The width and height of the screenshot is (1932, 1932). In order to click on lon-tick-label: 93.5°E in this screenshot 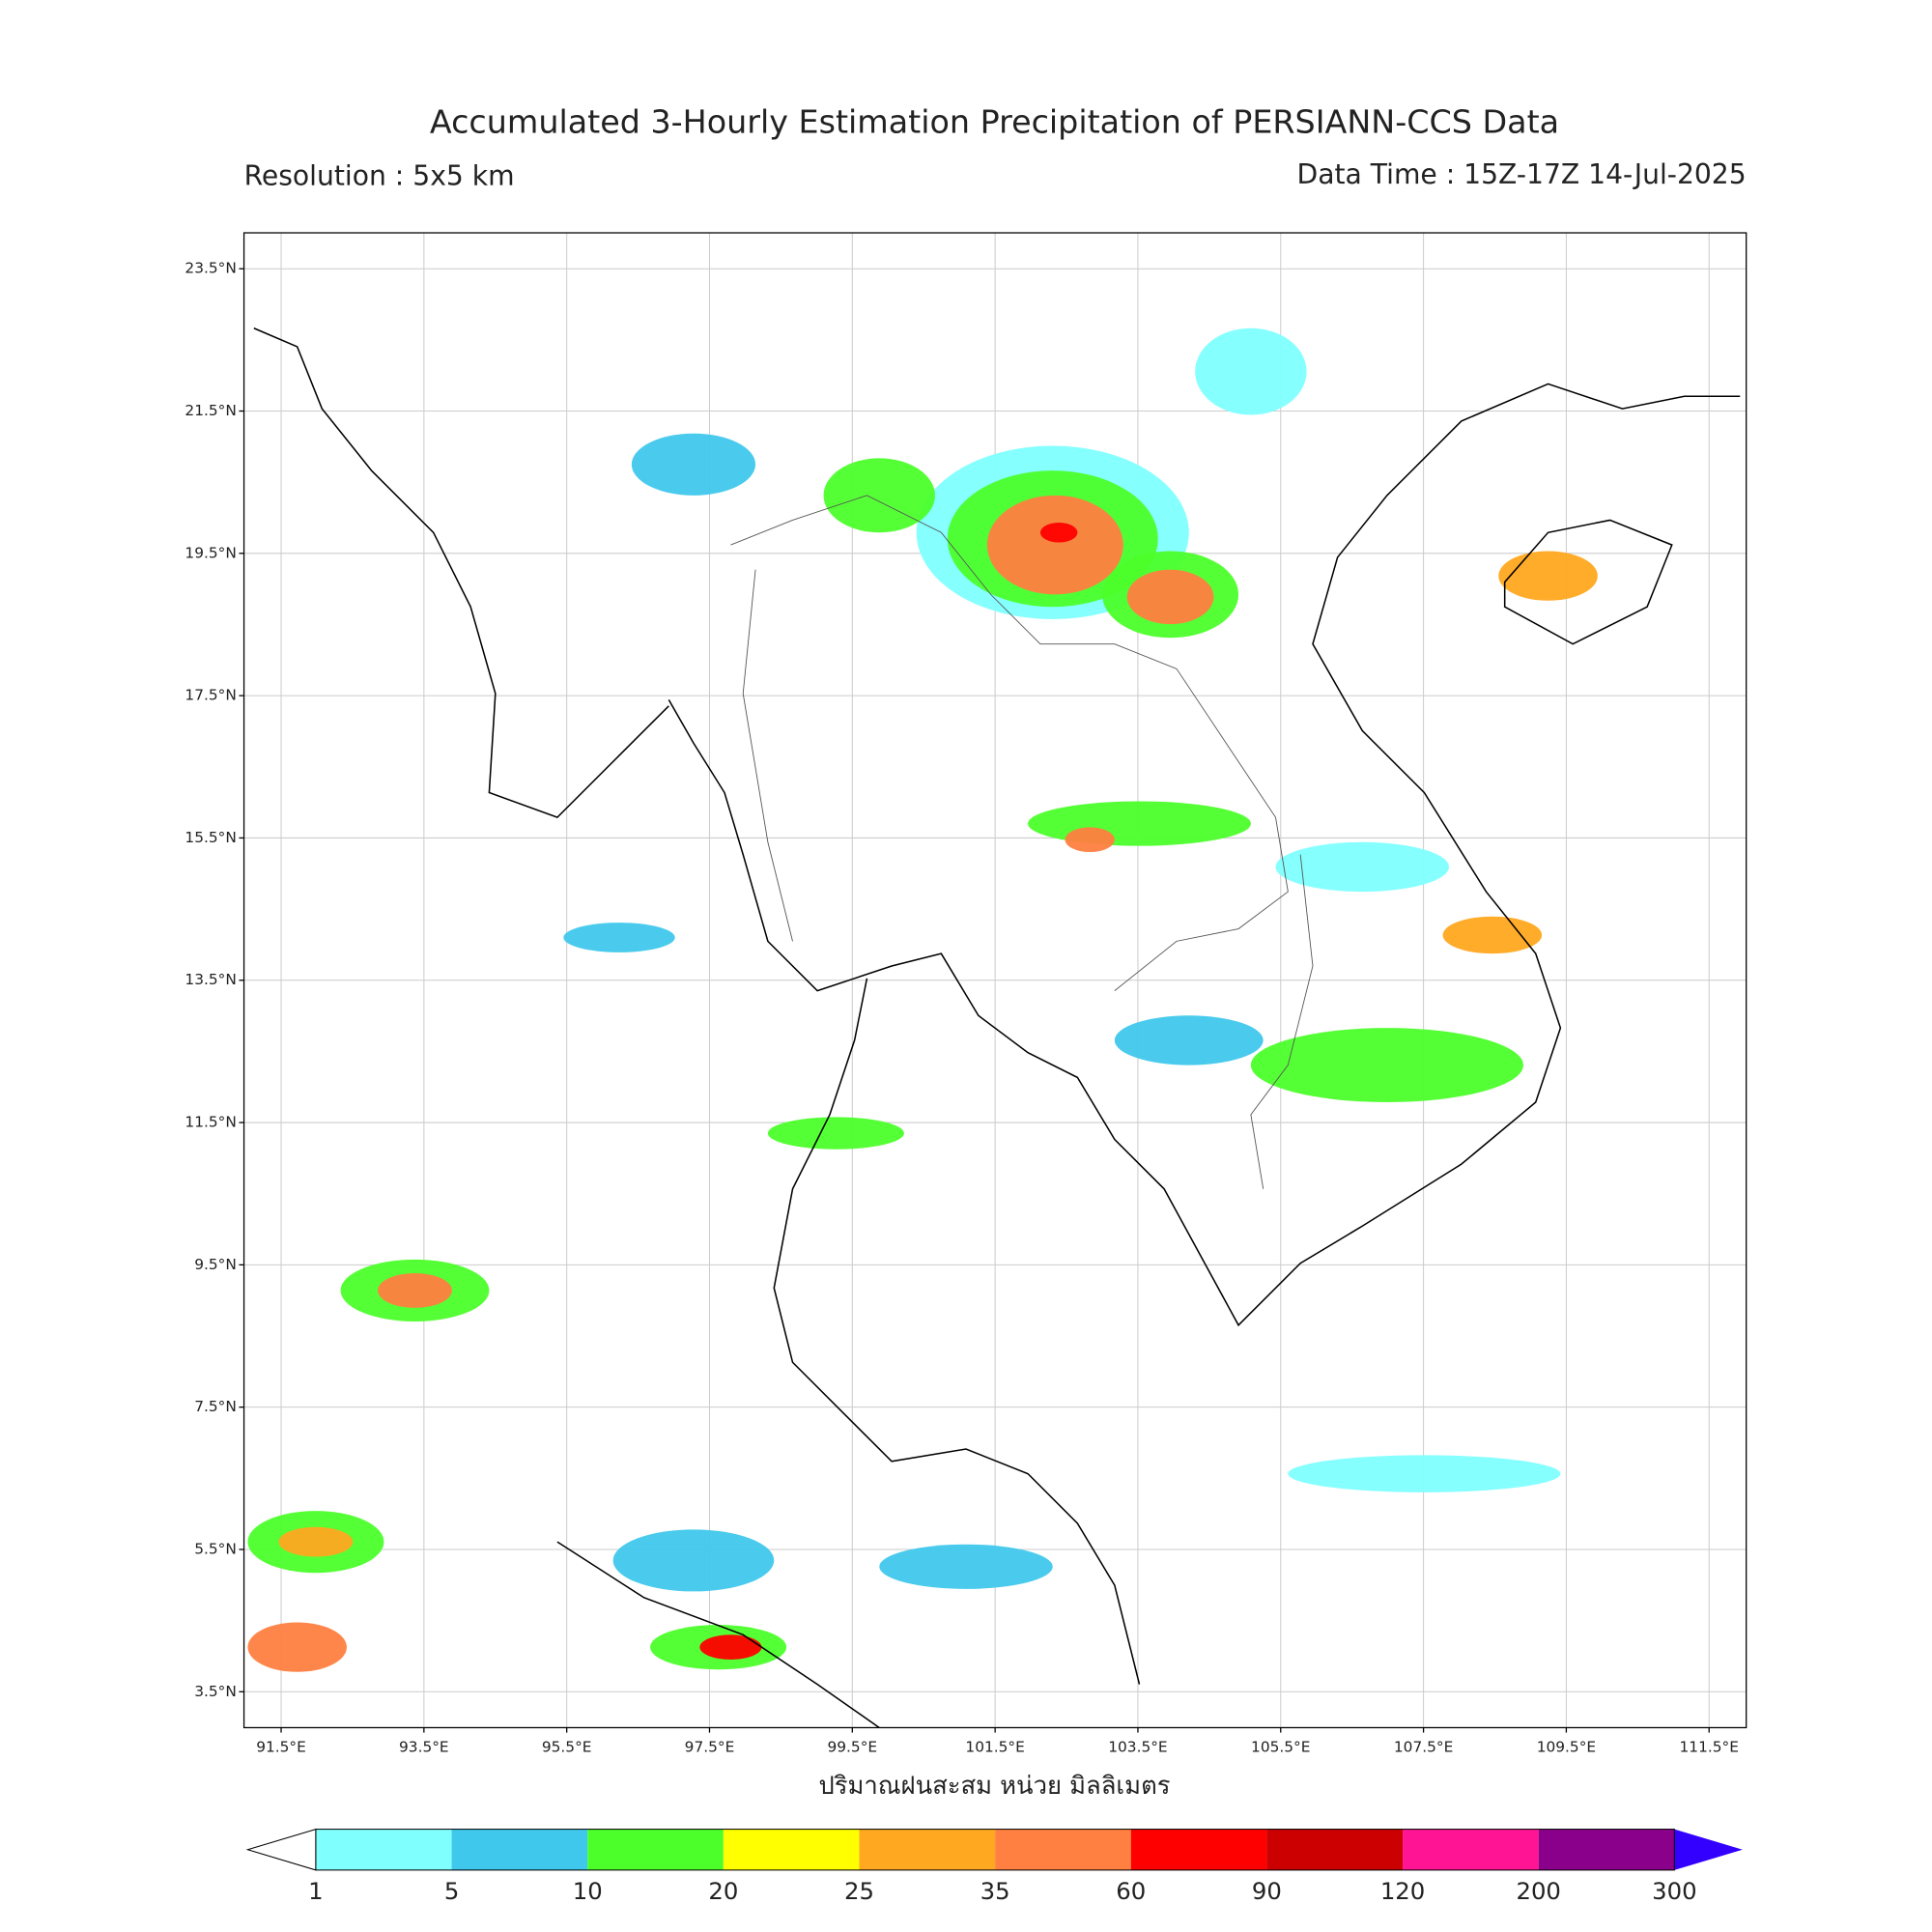, I will do `click(424, 1746)`.